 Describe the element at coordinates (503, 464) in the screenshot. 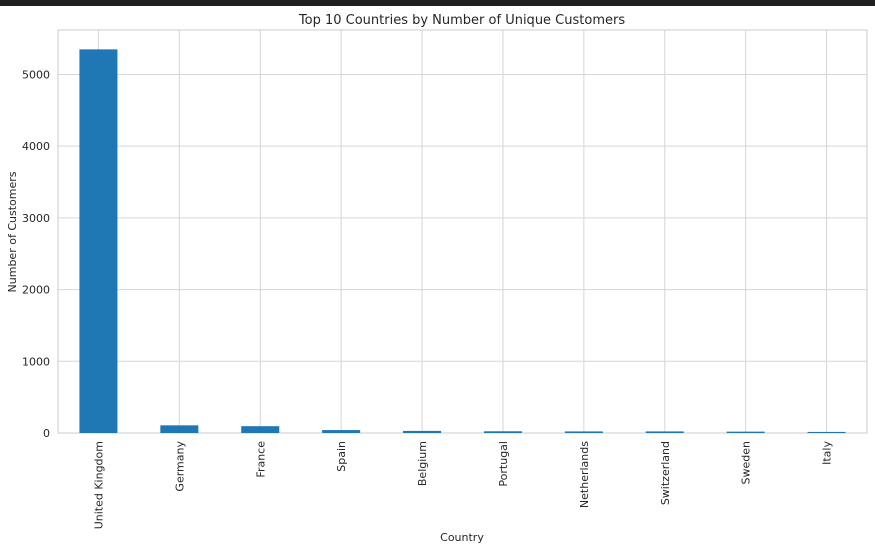

I see `x-tick-label: Portugal` at that location.